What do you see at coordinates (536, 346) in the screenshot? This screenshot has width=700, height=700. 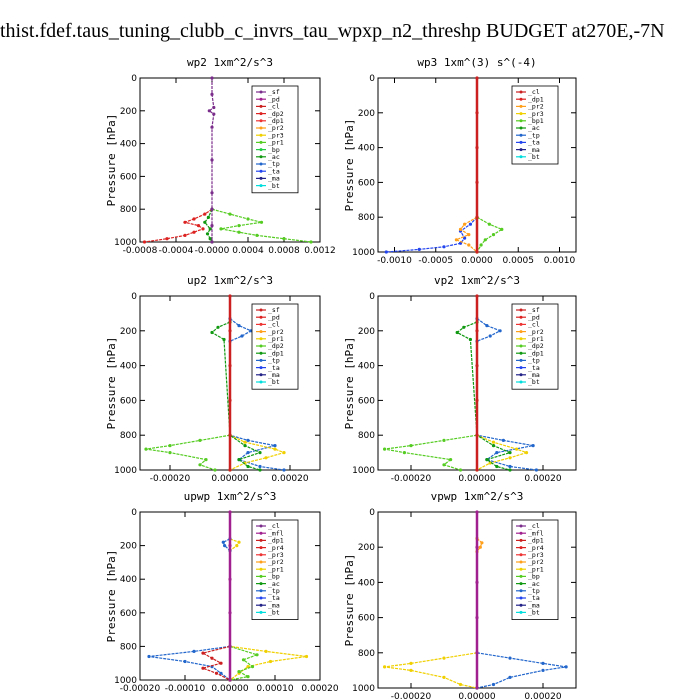 I see `legend-label: _dp2` at bounding box center [536, 346].